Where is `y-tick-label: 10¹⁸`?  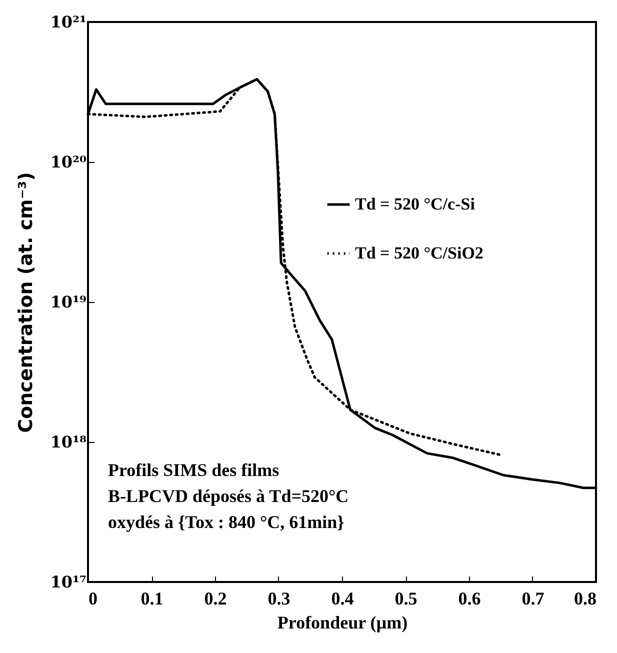 y-tick-label: 10¹⁸ is located at coordinates (68, 442).